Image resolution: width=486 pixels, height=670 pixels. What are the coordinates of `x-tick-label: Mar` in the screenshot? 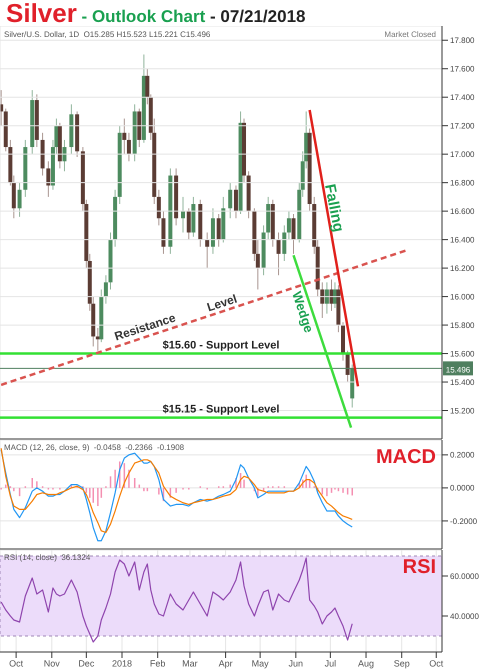 It's located at (190, 663).